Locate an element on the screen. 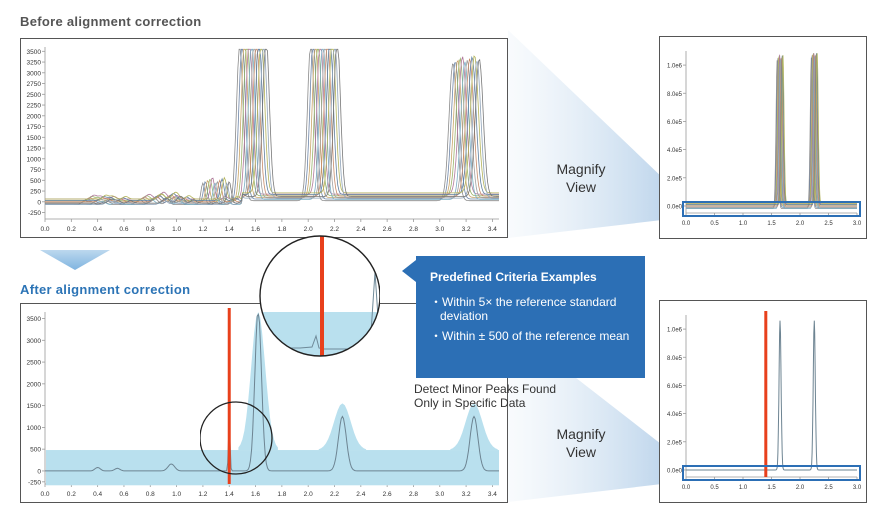 This screenshot has height=523, width=891. x-tick-label: 0.5 is located at coordinates (714, 488).